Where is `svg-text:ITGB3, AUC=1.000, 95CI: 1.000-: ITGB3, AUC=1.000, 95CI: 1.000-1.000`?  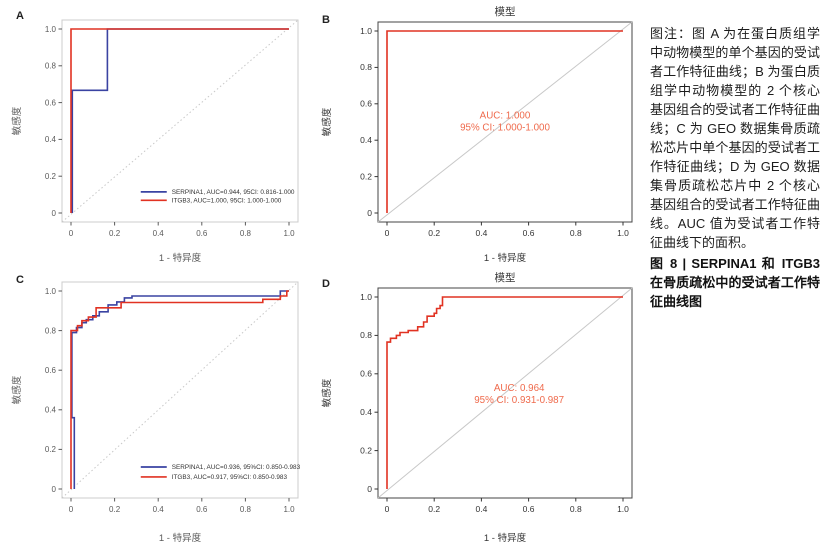
svg-text:ITGB3, AUC=1.000, 95CI: 1.000-: ITGB3, AUC=1.000, 95CI: 1.000-1.000 is located at coordinates (227, 201).